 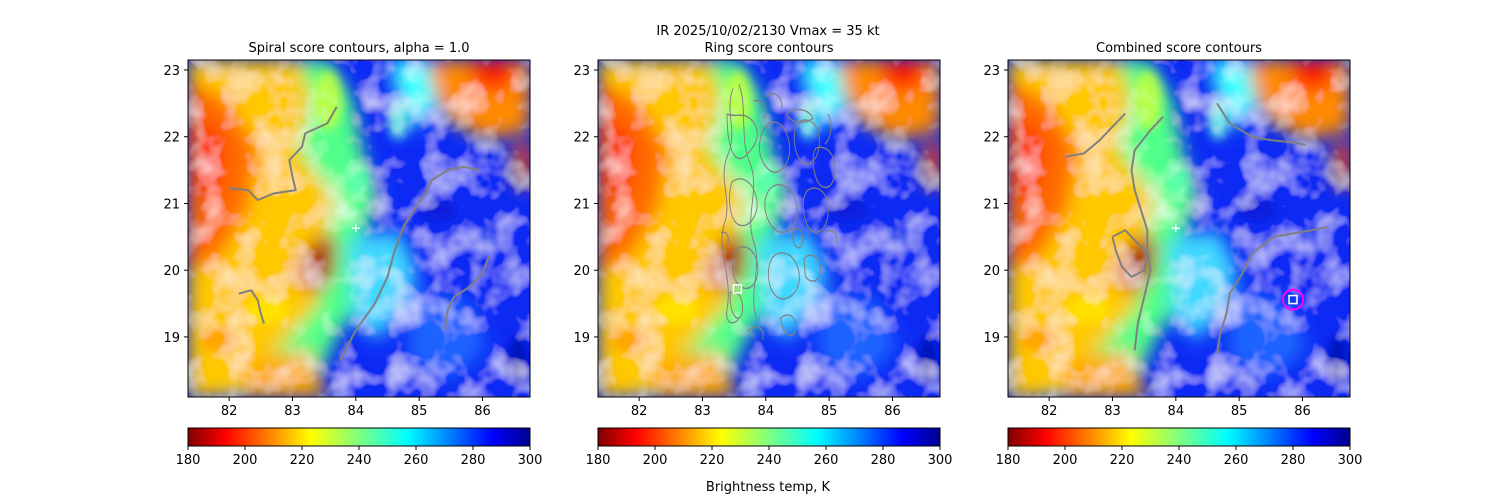 What do you see at coordinates (768, 487) in the screenshot?
I see `colorbar-label: Brightness temp, K` at bounding box center [768, 487].